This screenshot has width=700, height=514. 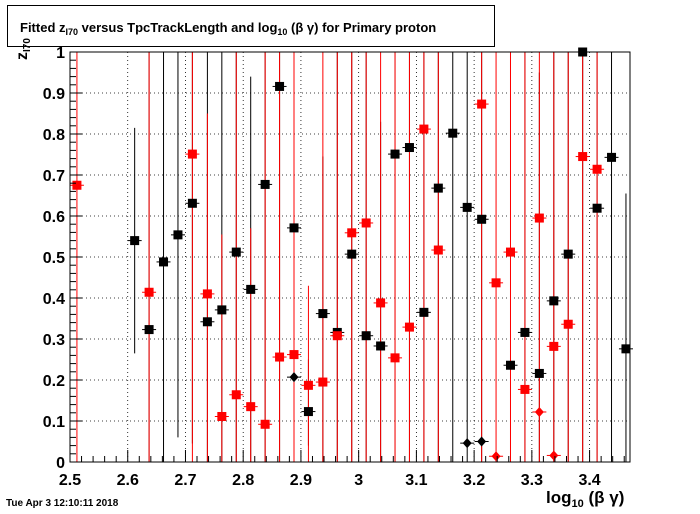 What do you see at coordinates (474, 480) in the screenshot?
I see `x-tick-label: 3.2` at bounding box center [474, 480].